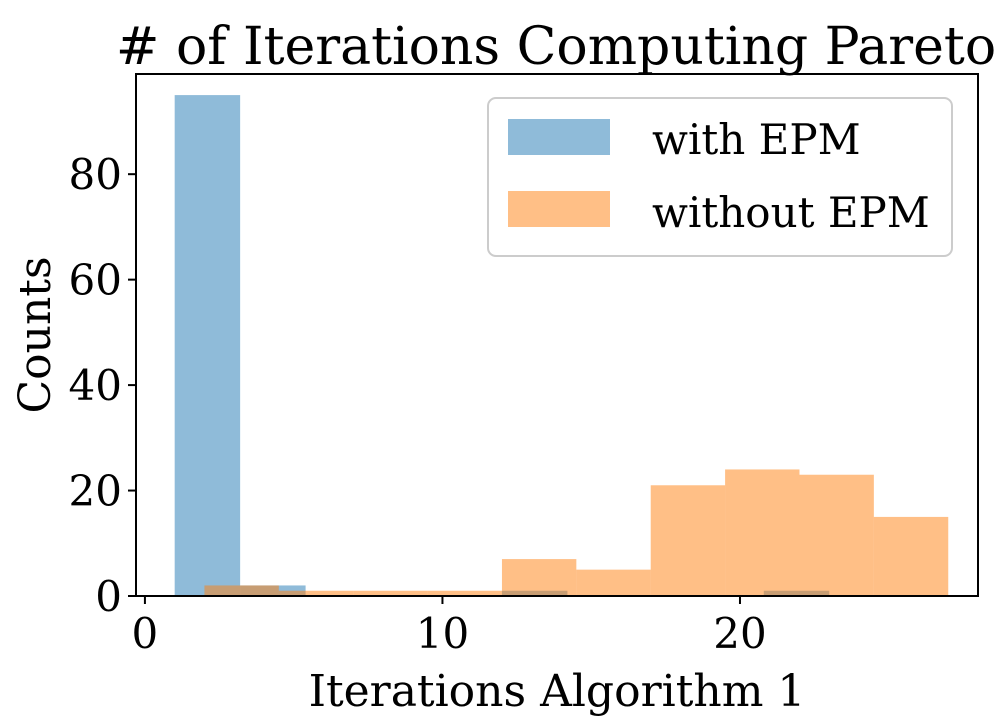 The width and height of the screenshot is (996, 728). What do you see at coordinates (95, 280) in the screenshot?
I see `y-tick-label-60: 60` at bounding box center [95, 280].